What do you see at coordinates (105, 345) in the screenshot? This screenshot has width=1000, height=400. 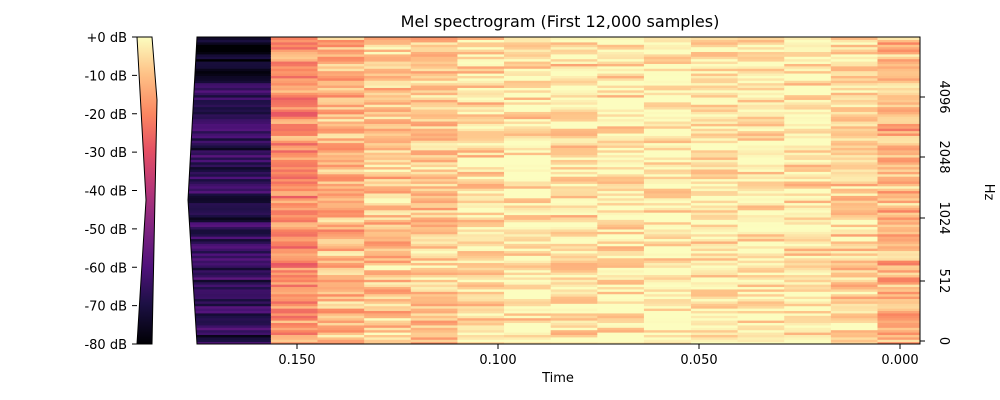 I see `colorbar-tick-label: -80 dB` at bounding box center [105, 345].